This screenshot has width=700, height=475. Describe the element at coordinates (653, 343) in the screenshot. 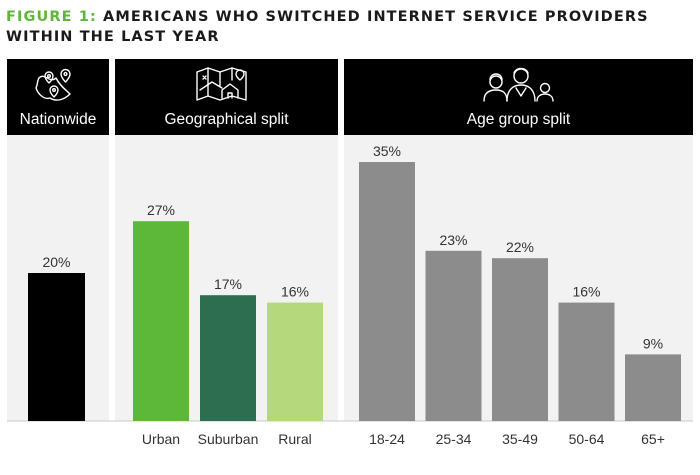

I see `value-label-age-65-: 9%` at that location.